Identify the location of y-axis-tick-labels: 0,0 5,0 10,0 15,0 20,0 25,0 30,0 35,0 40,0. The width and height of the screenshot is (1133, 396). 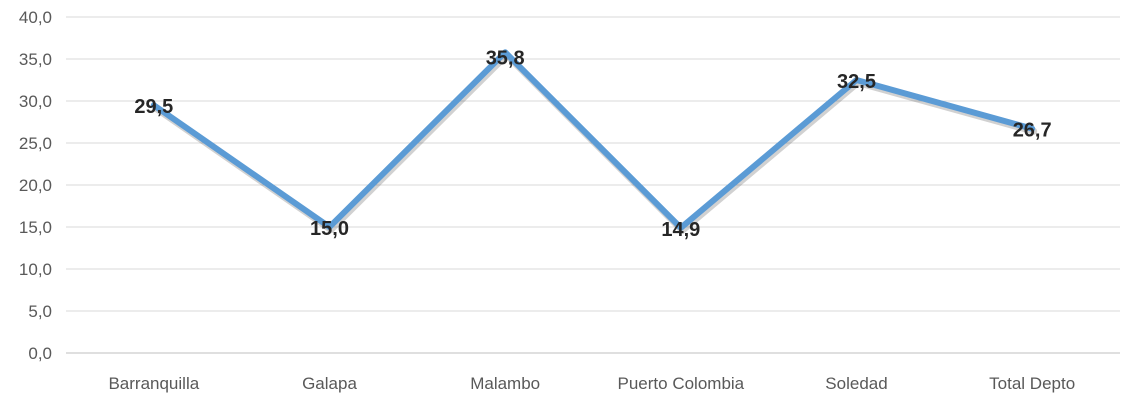
(35, 185).